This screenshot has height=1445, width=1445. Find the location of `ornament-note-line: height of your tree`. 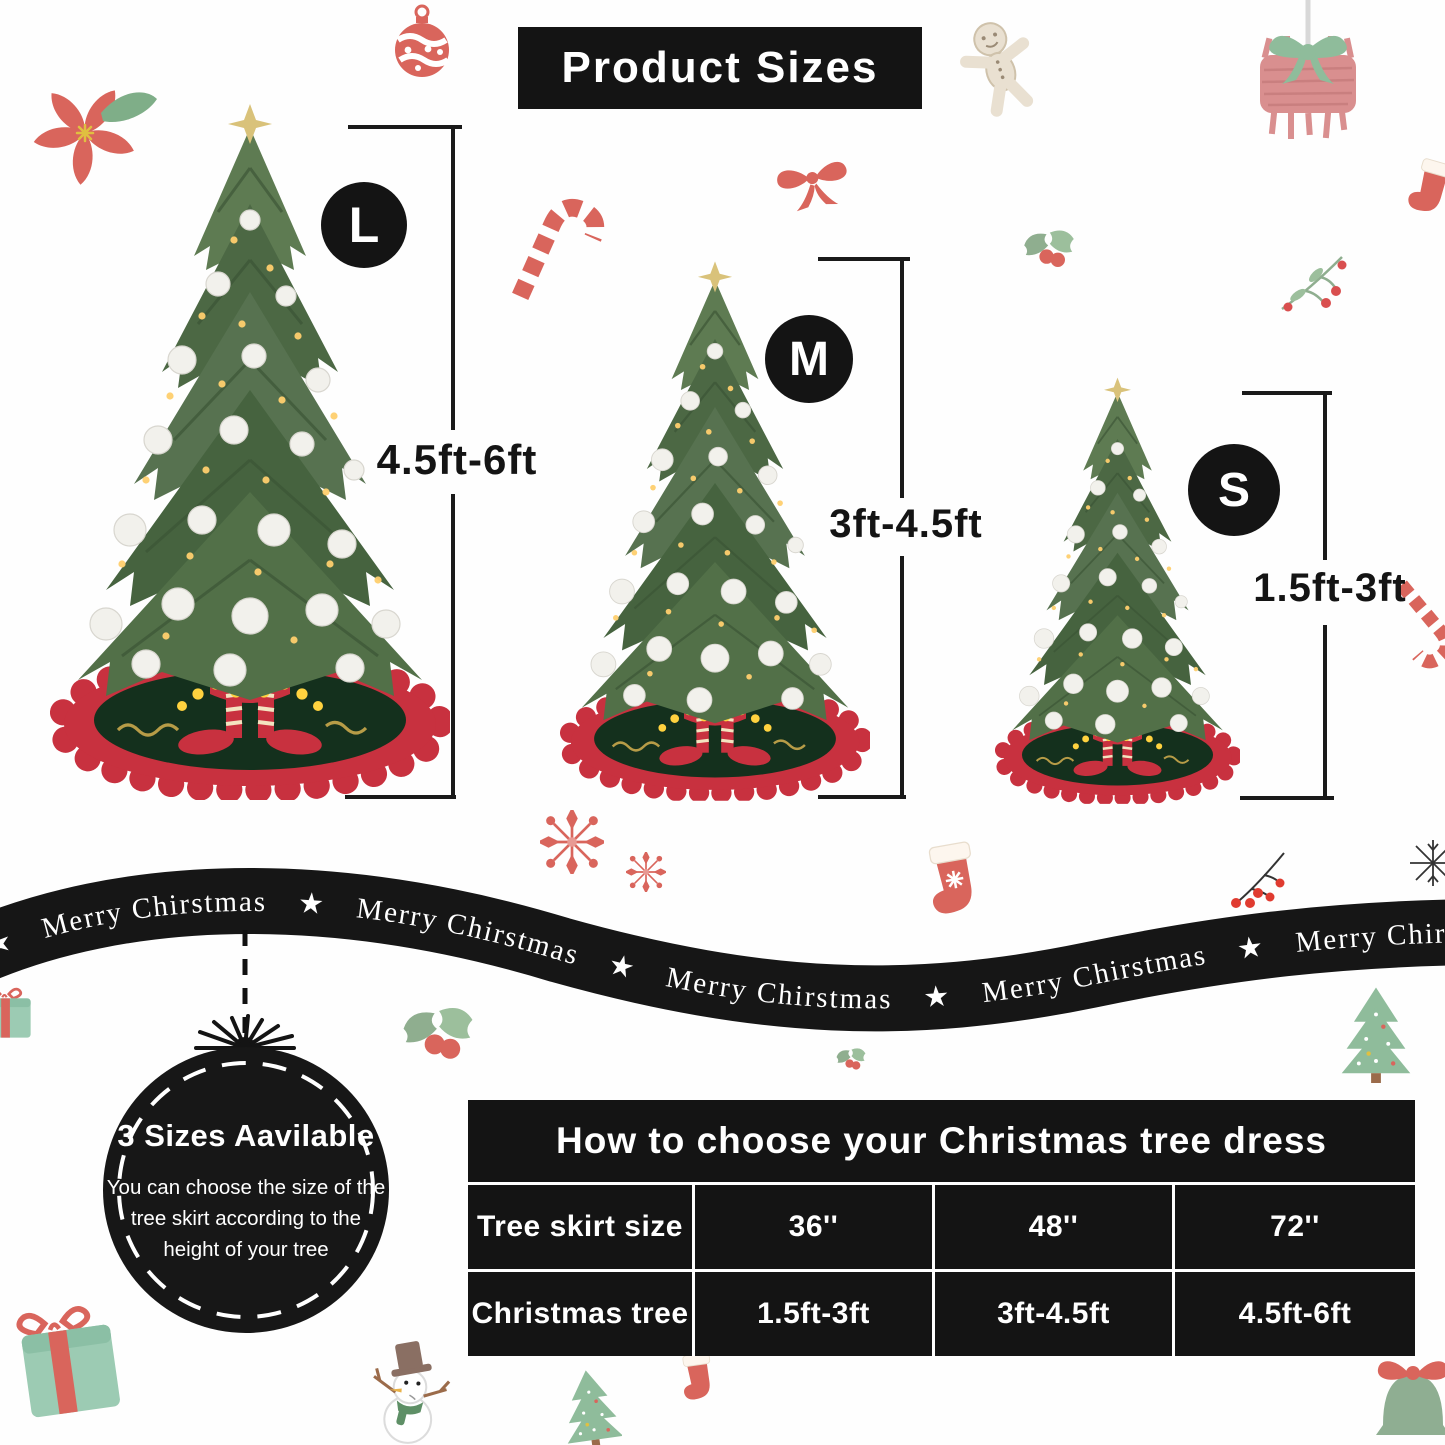

ornament-note-line: height of your tree is located at coordinates (246, 1249).